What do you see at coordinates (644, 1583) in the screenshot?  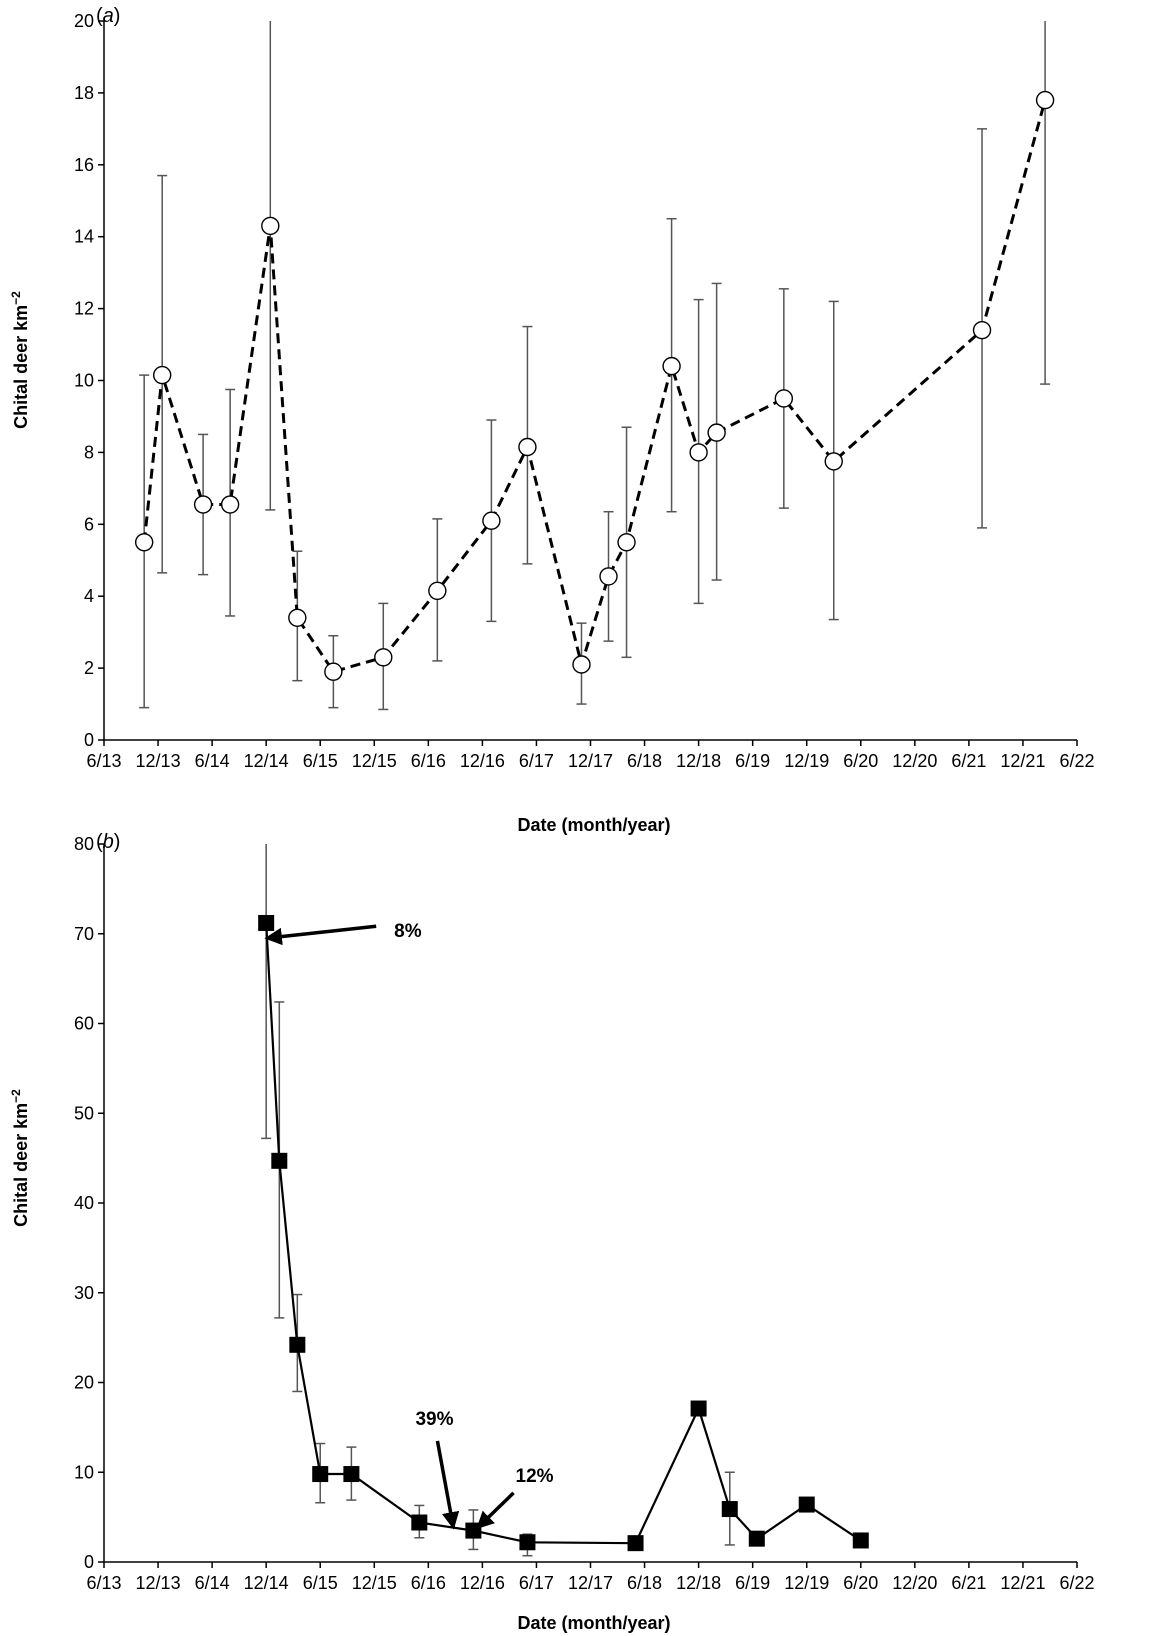 I see `panel-b-x-tick-label: 6/18` at bounding box center [644, 1583].